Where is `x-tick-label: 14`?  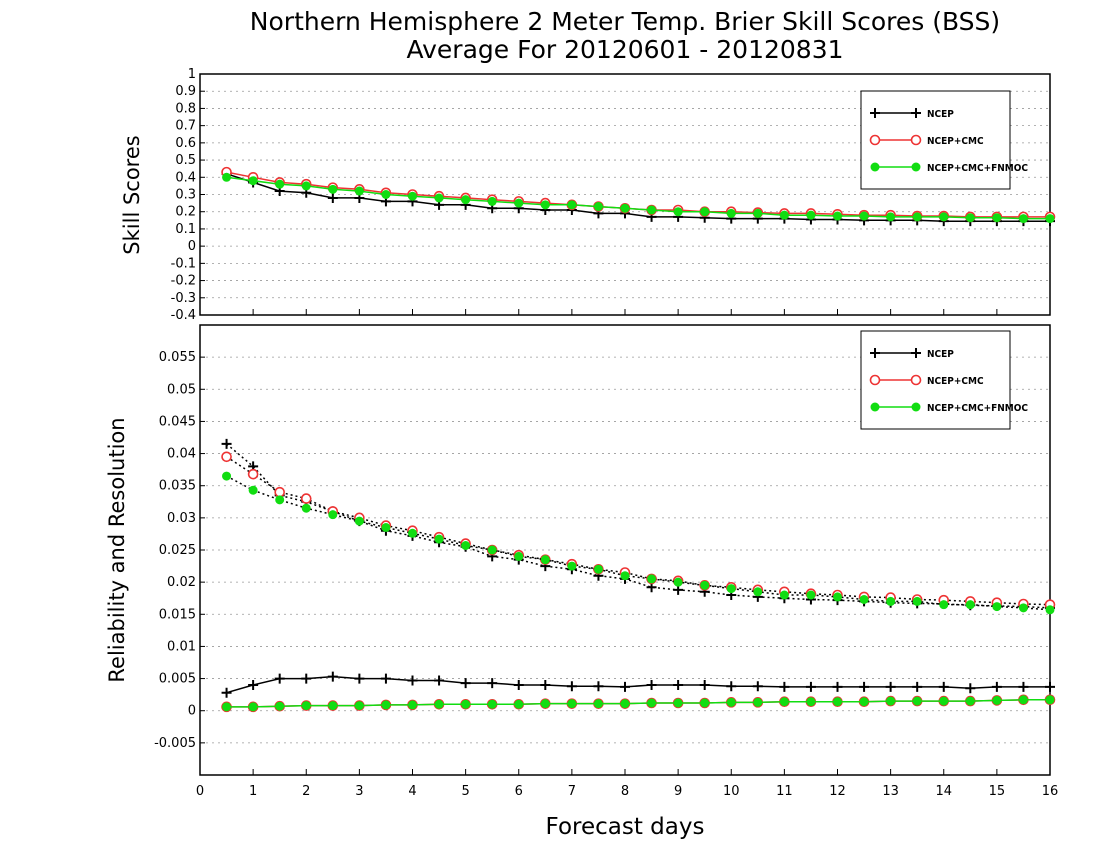
x-tick-label: 14 is located at coordinates (943, 791).